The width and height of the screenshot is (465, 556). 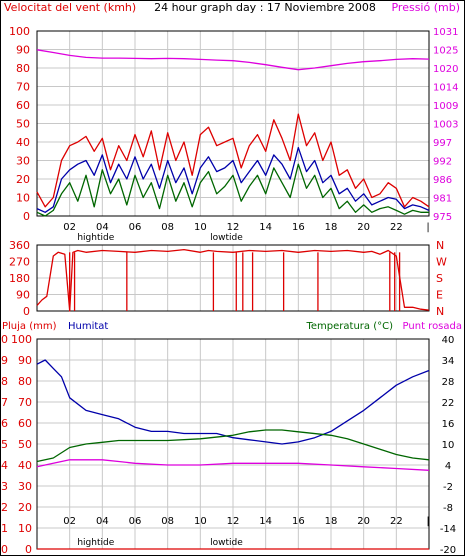 I want to click on wind-x-tick-label: 16, so click(x=298, y=227).